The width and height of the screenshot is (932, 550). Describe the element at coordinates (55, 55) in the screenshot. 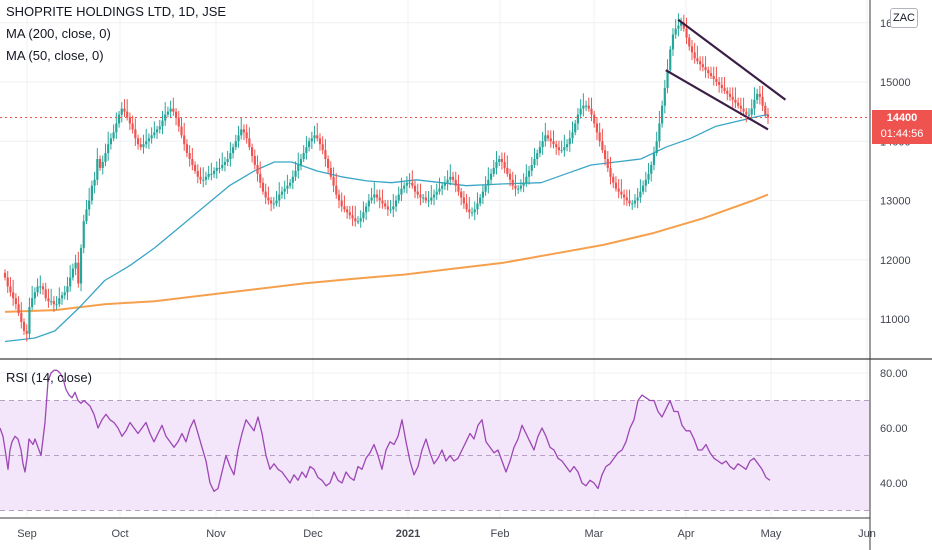

I see `ma50-legend: MA (50, close, 0)` at that location.